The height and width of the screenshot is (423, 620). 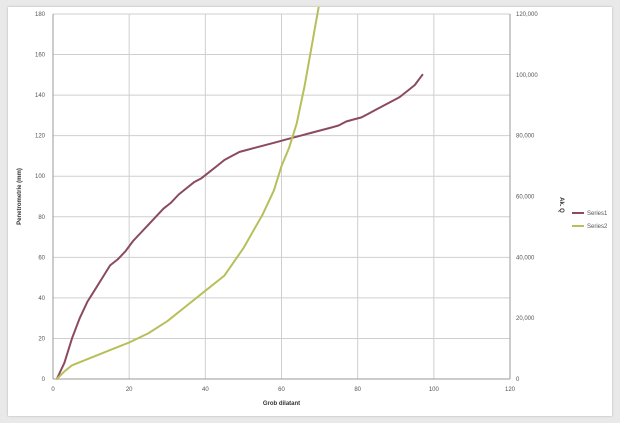 I want to click on y2-tick-label: 100,000, so click(x=527, y=76).